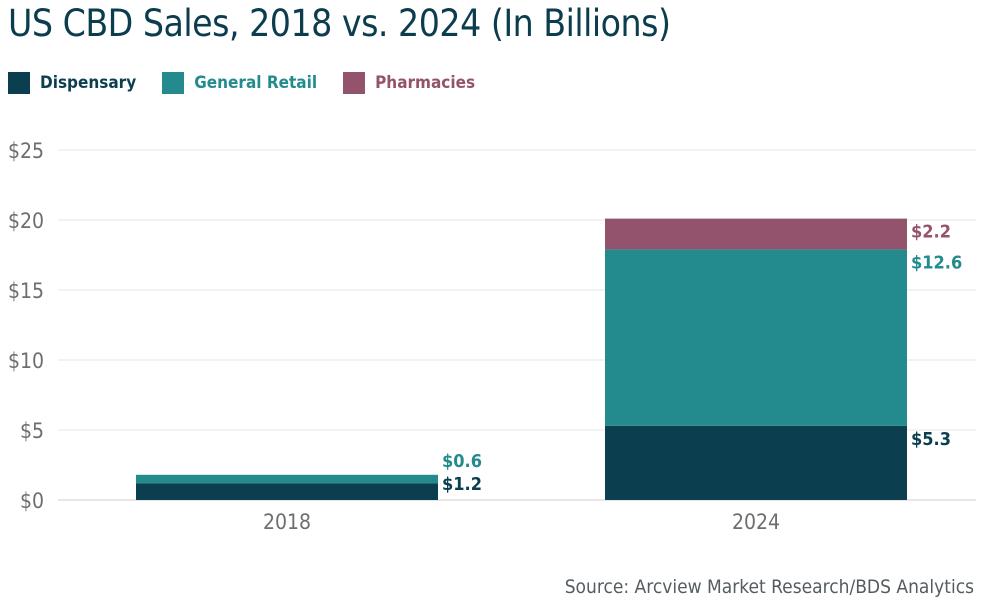 The width and height of the screenshot is (1000, 613). What do you see at coordinates (88, 83) in the screenshot?
I see `legend-label-dispensary: Dispensary` at bounding box center [88, 83].